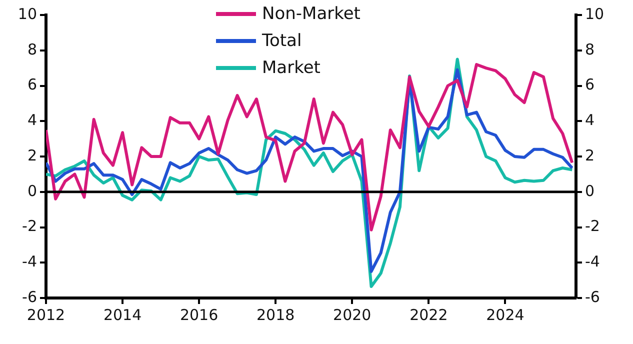 Image resolution: width=633 pixels, height=344 pixels. I want to click on y2-tick-label: -2, so click(592, 226).